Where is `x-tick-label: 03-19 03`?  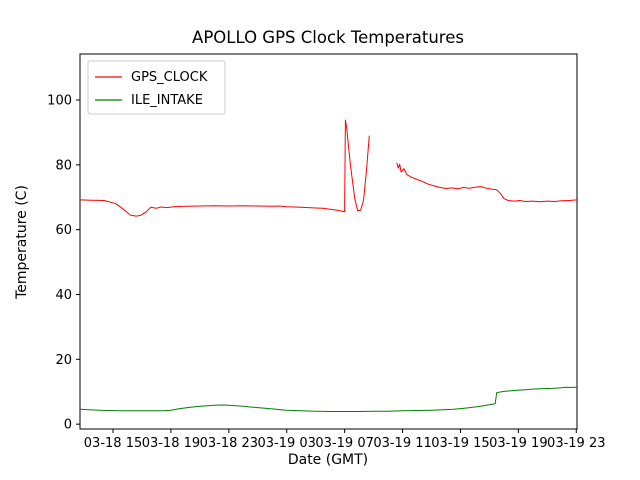 x-tick-label: 03-19 03 is located at coordinates (287, 443).